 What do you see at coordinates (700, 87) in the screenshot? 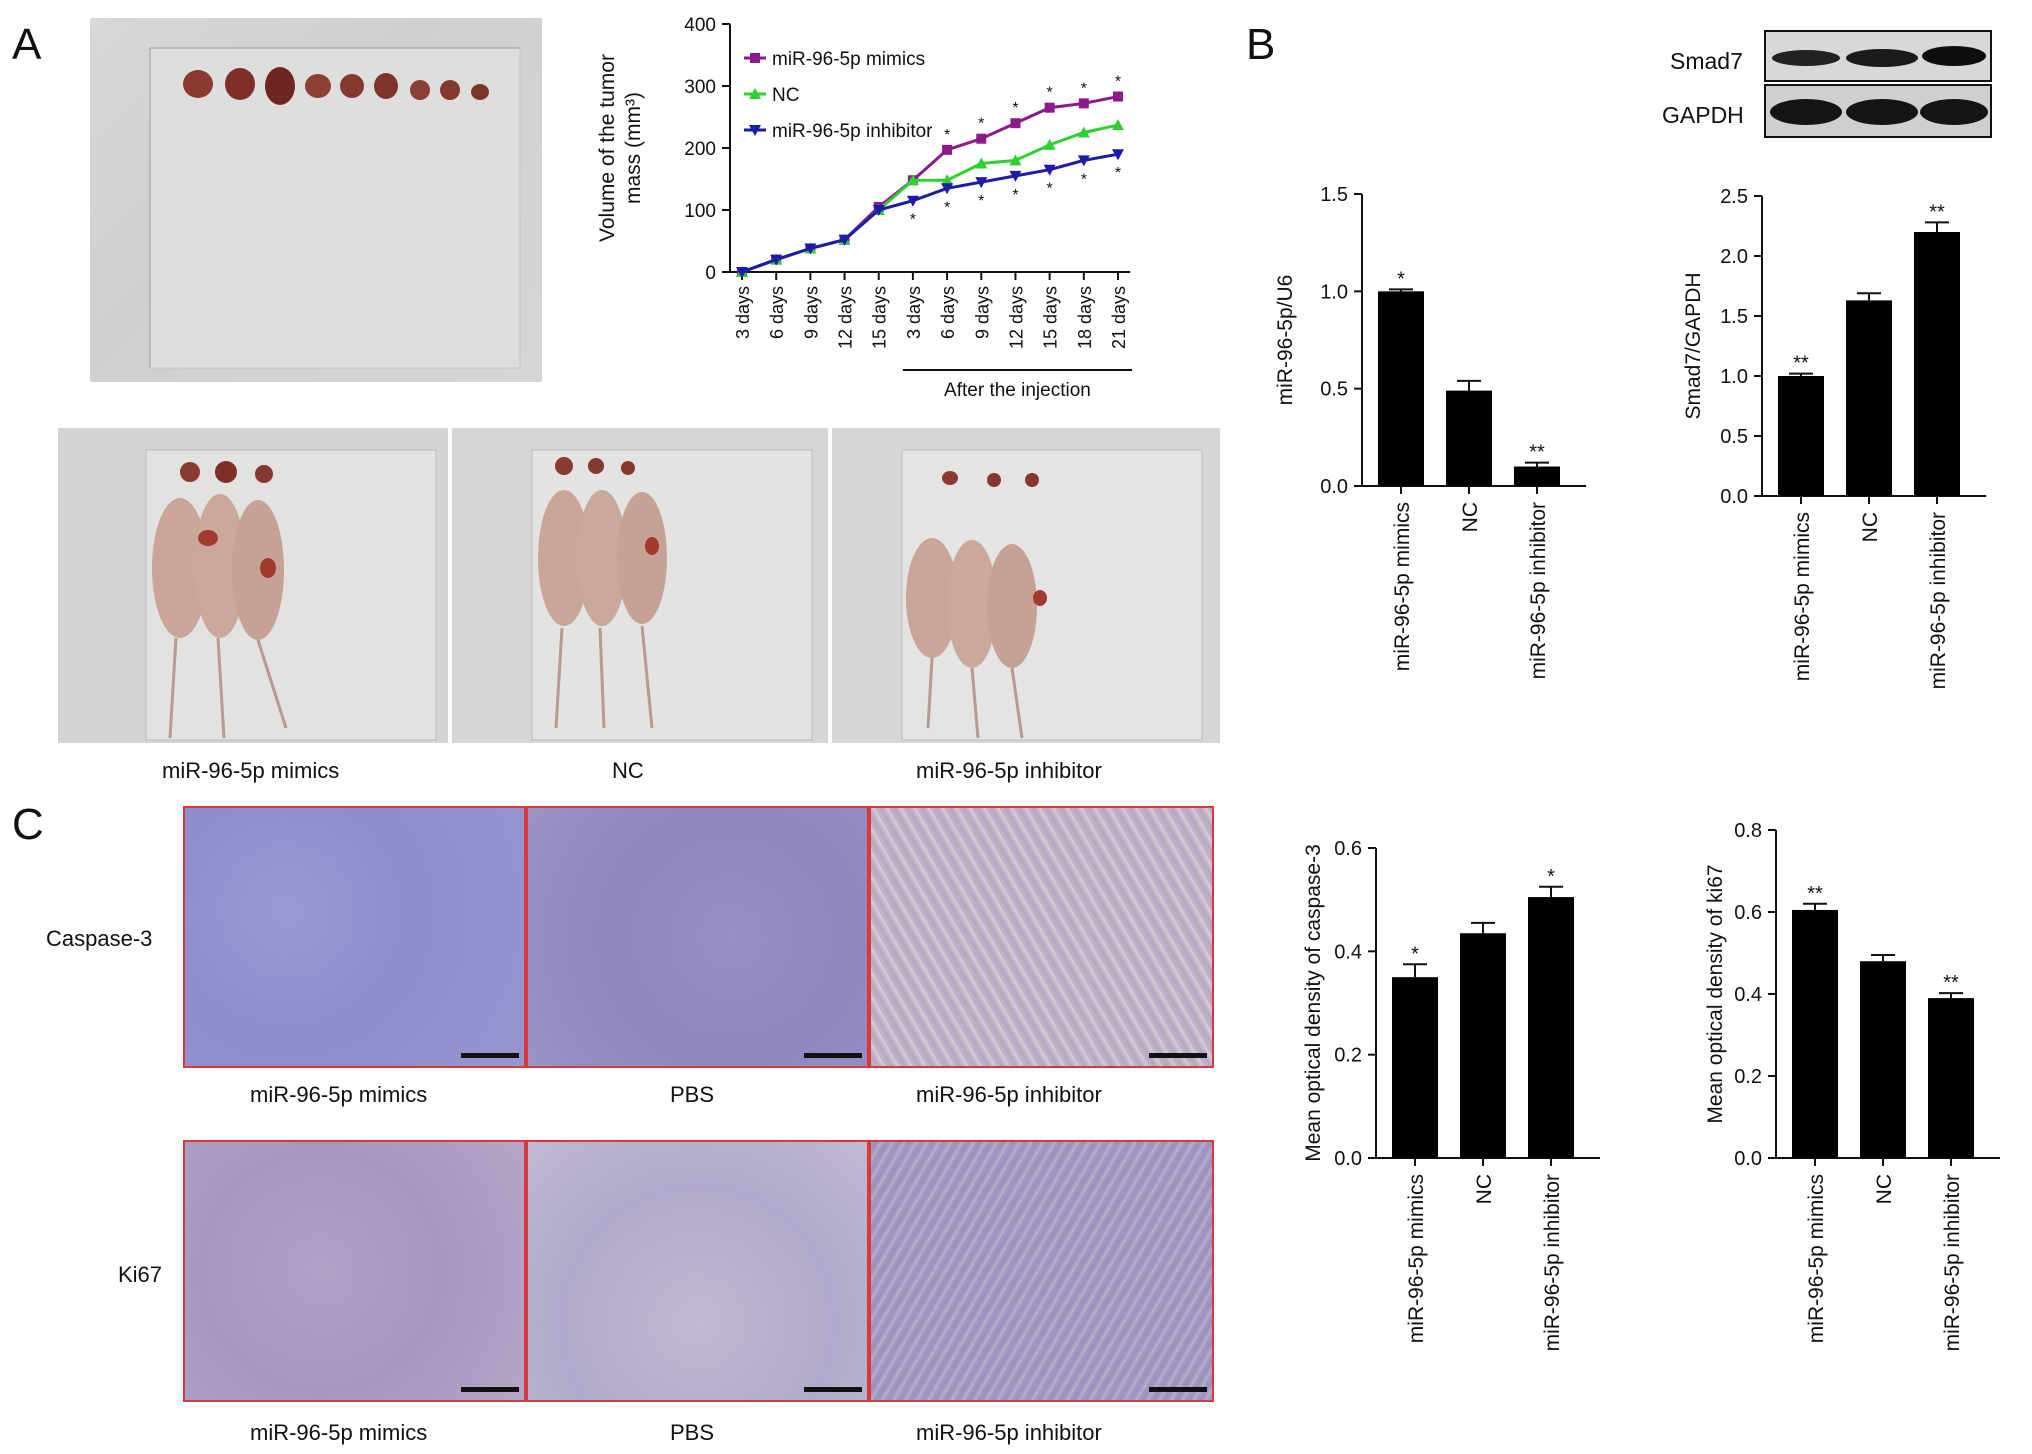
I see `y-tick-label: 300` at bounding box center [700, 87].